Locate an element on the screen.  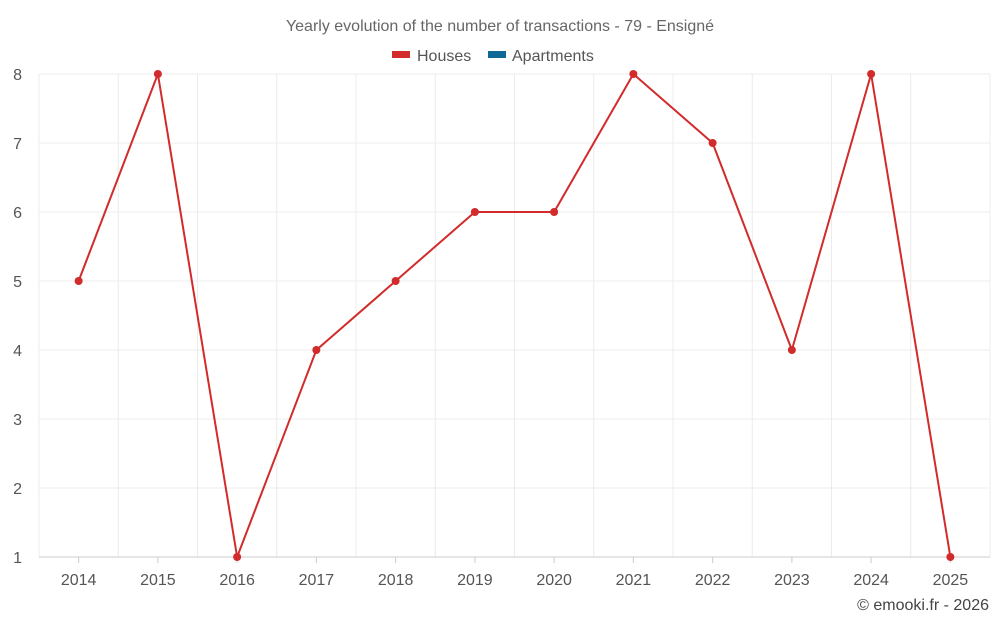
x-tick-label: 2017 is located at coordinates (317, 580).